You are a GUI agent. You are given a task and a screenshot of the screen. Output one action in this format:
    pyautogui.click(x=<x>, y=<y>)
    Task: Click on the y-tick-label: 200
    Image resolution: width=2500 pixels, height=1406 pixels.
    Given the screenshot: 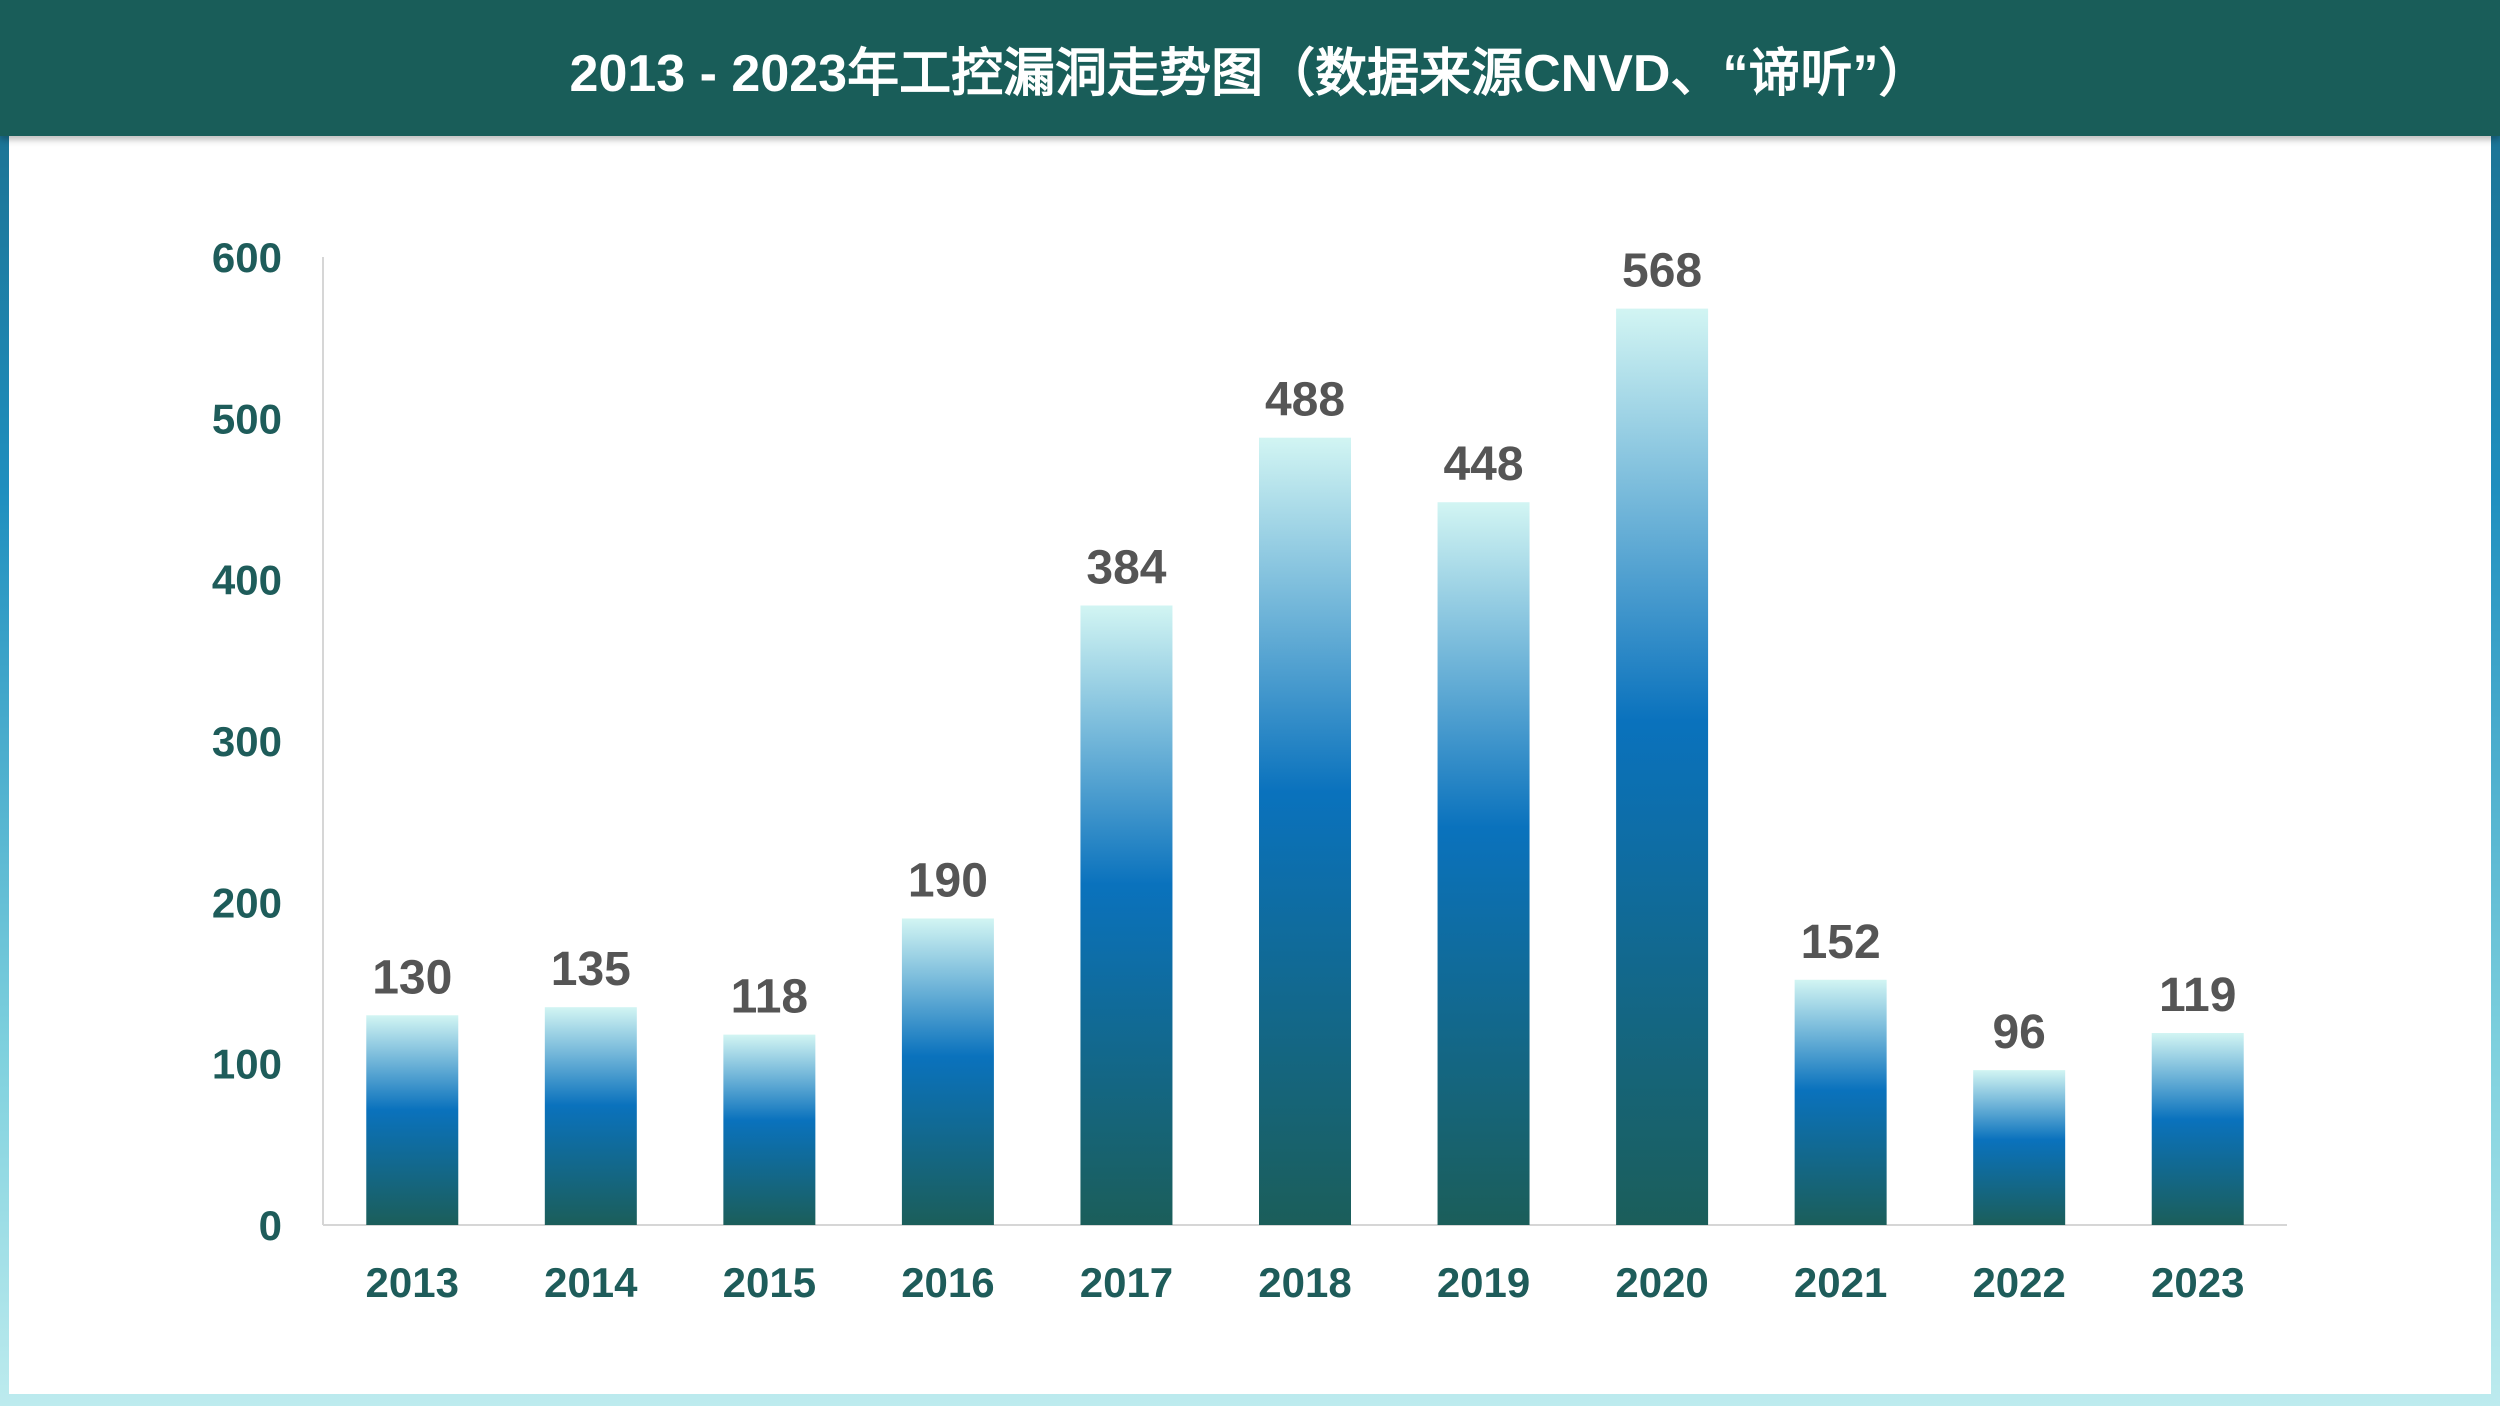 What is the action you would take?
    pyautogui.click(x=247, y=902)
    